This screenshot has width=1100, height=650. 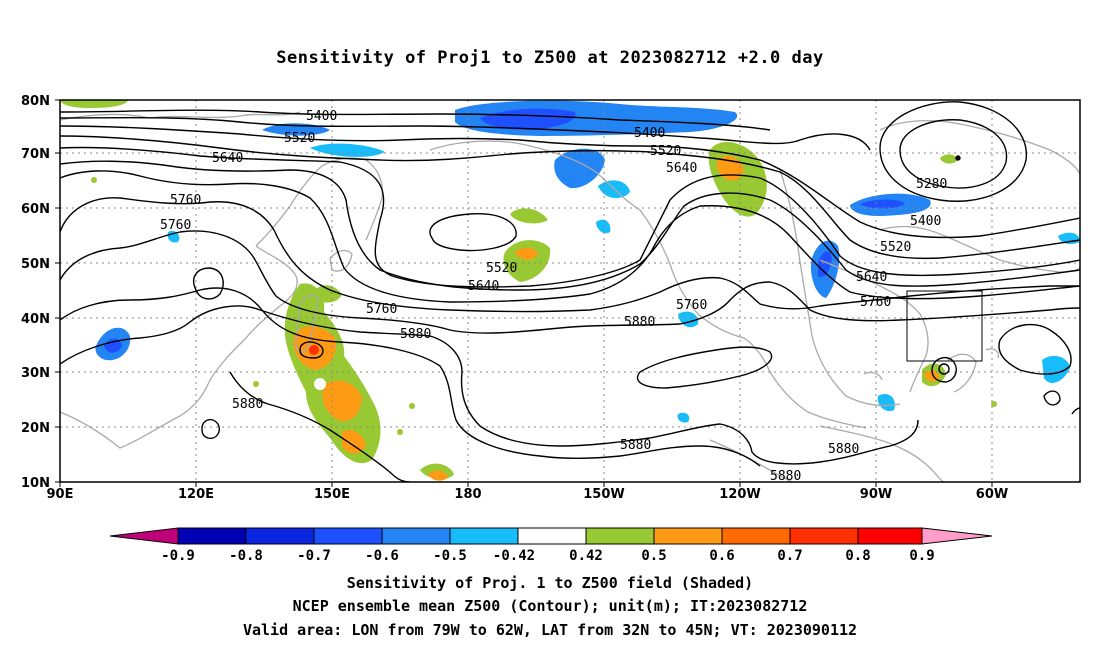 What do you see at coordinates (789, 556) in the screenshot?
I see `colorbar-label: 0.7` at bounding box center [789, 556].